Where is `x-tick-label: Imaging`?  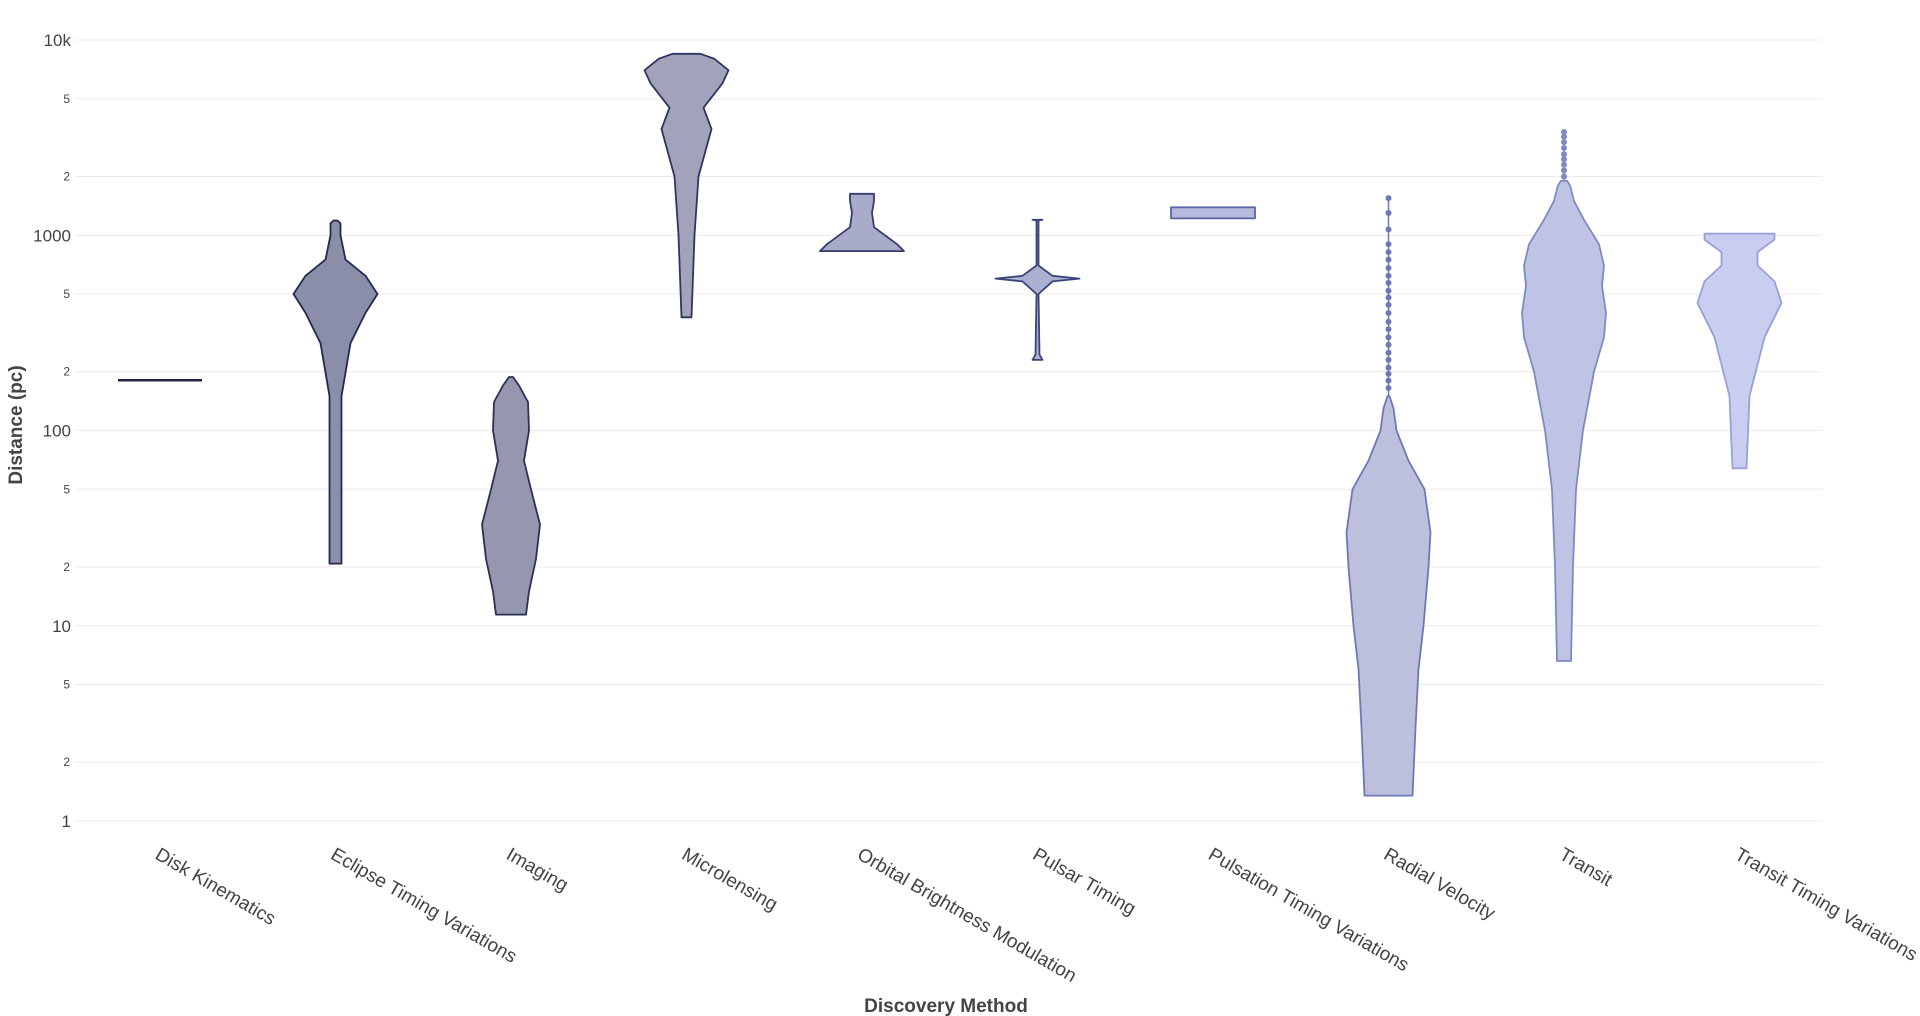 x-tick-label: Imaging is located at coordinates (537, 870).